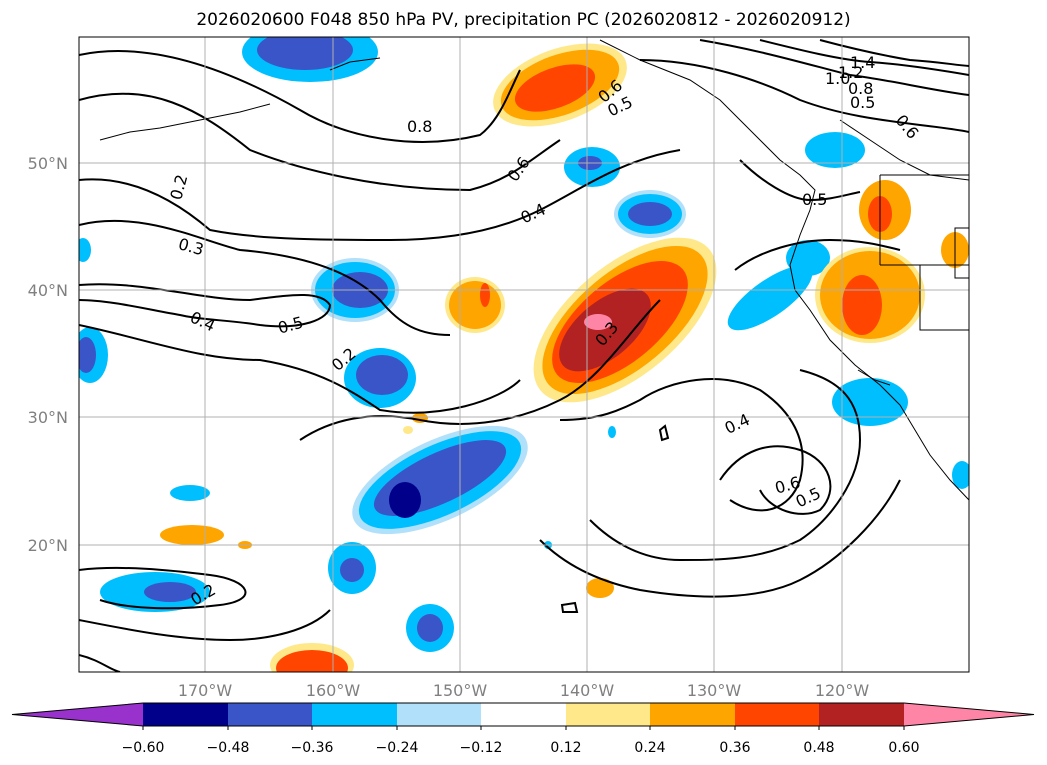  What do you see at coordinates (397, 748) in the screenshot?
I see `colorbar-tick: −0.24` at bounding box center [397, 748].